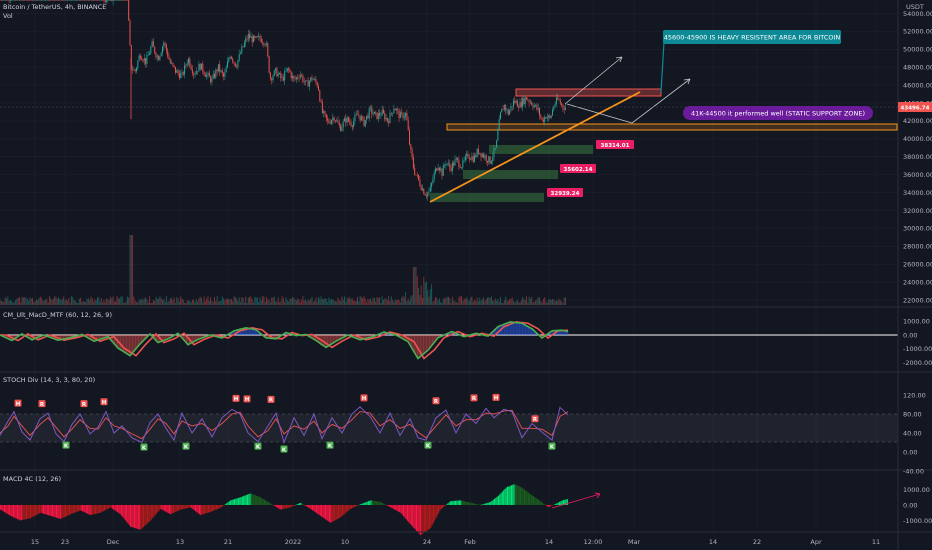 The image size is (932, 550). Describe the element at coordinates (284, 340) in the screenshot. I see `macd-mtf-macd-line` at that location.